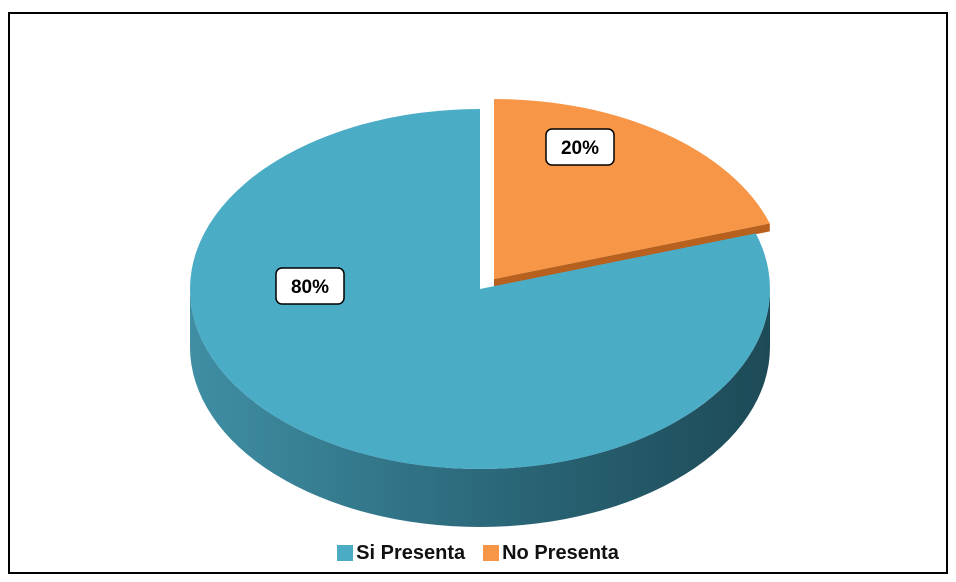 This screenshot has width=956, height=582. I want to click on data-label-text: 80%, so click(310, 287).